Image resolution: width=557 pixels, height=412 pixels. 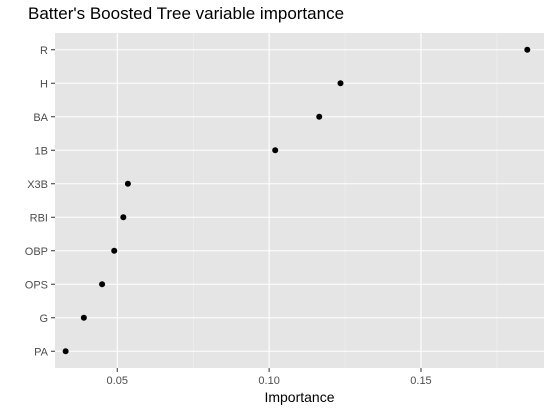 I want to click on y-tick-label: R, so click(x=44, y=51).